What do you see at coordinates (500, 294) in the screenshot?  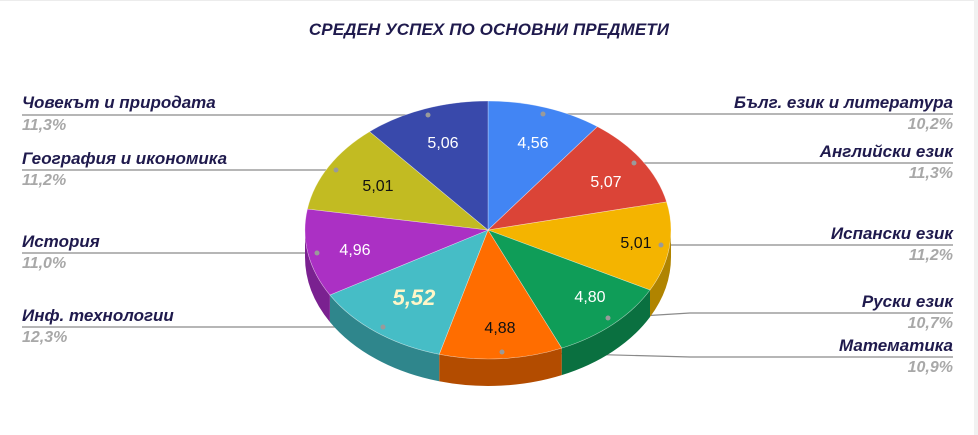 I see `slice-math` at bounding box center [500, 294].